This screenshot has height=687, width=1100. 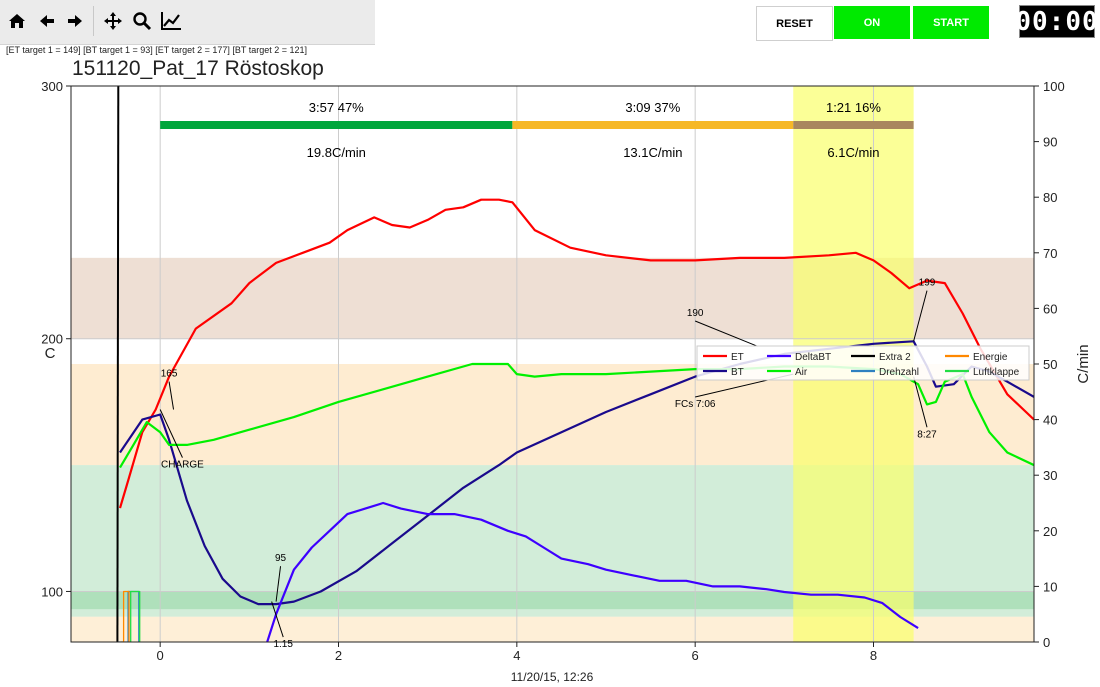 What do you see at coordinates (1057, 21) in the screenshot?
I see `timer-display: 00:00` at bounding box center [1057, 21].